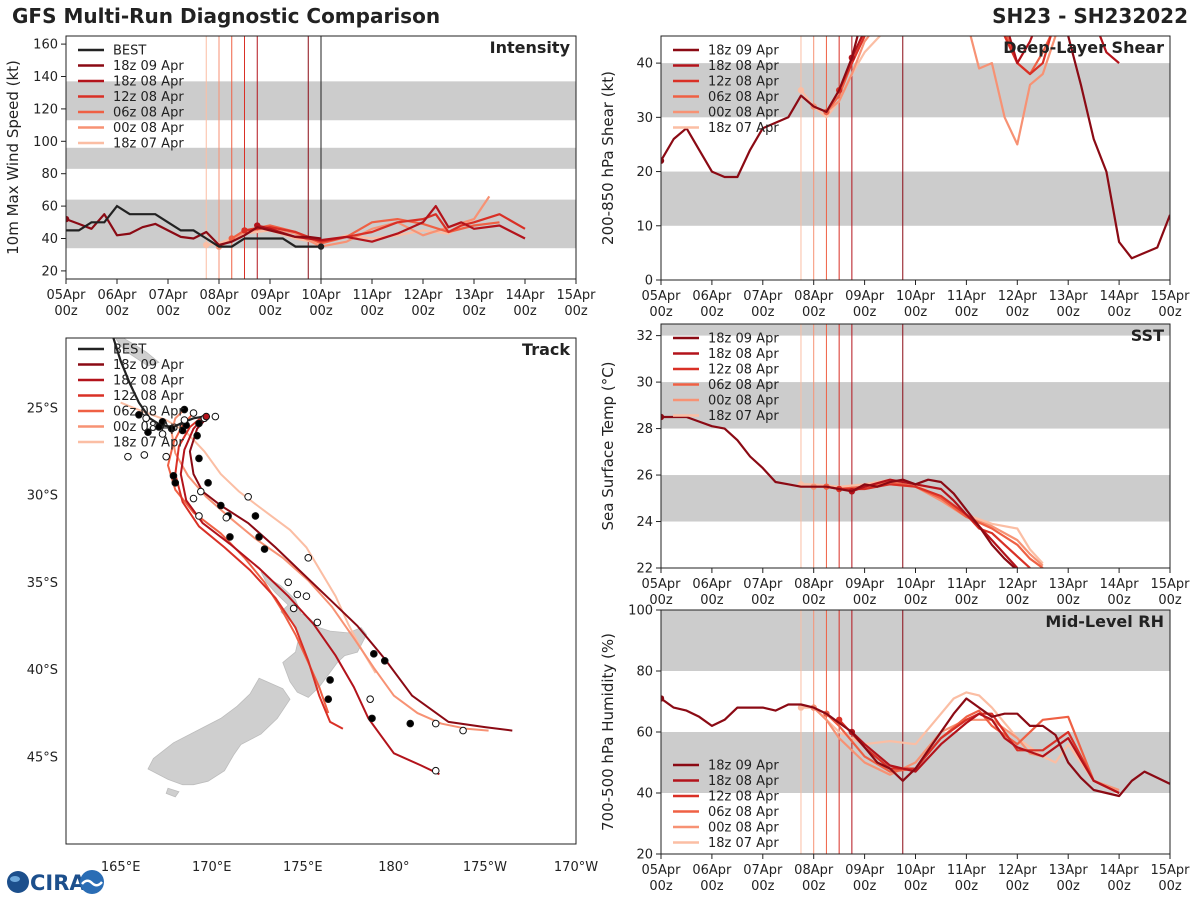  What do you see at coordinates (15, 879) in the screenshot?
I see `globe-highlight-icon` at bounding box center [15, 879].